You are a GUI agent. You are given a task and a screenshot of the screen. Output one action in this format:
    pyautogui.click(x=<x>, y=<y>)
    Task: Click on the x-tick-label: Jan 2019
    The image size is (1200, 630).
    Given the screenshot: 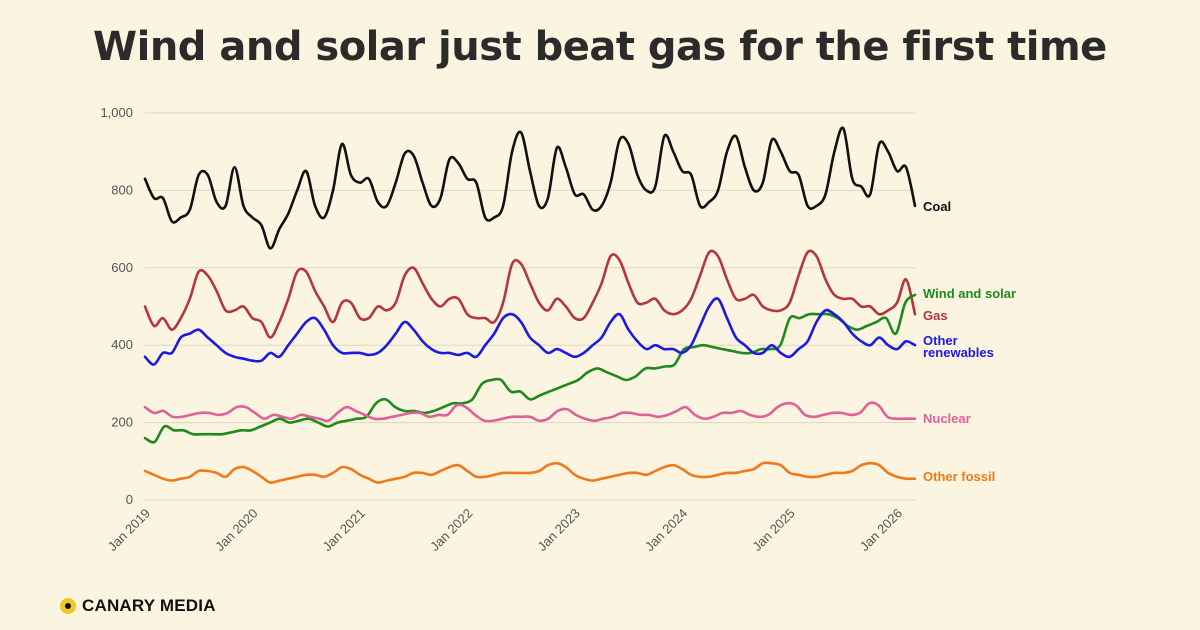 What is the action you would take?
    pyautogui.click(x=129, y=530)
    